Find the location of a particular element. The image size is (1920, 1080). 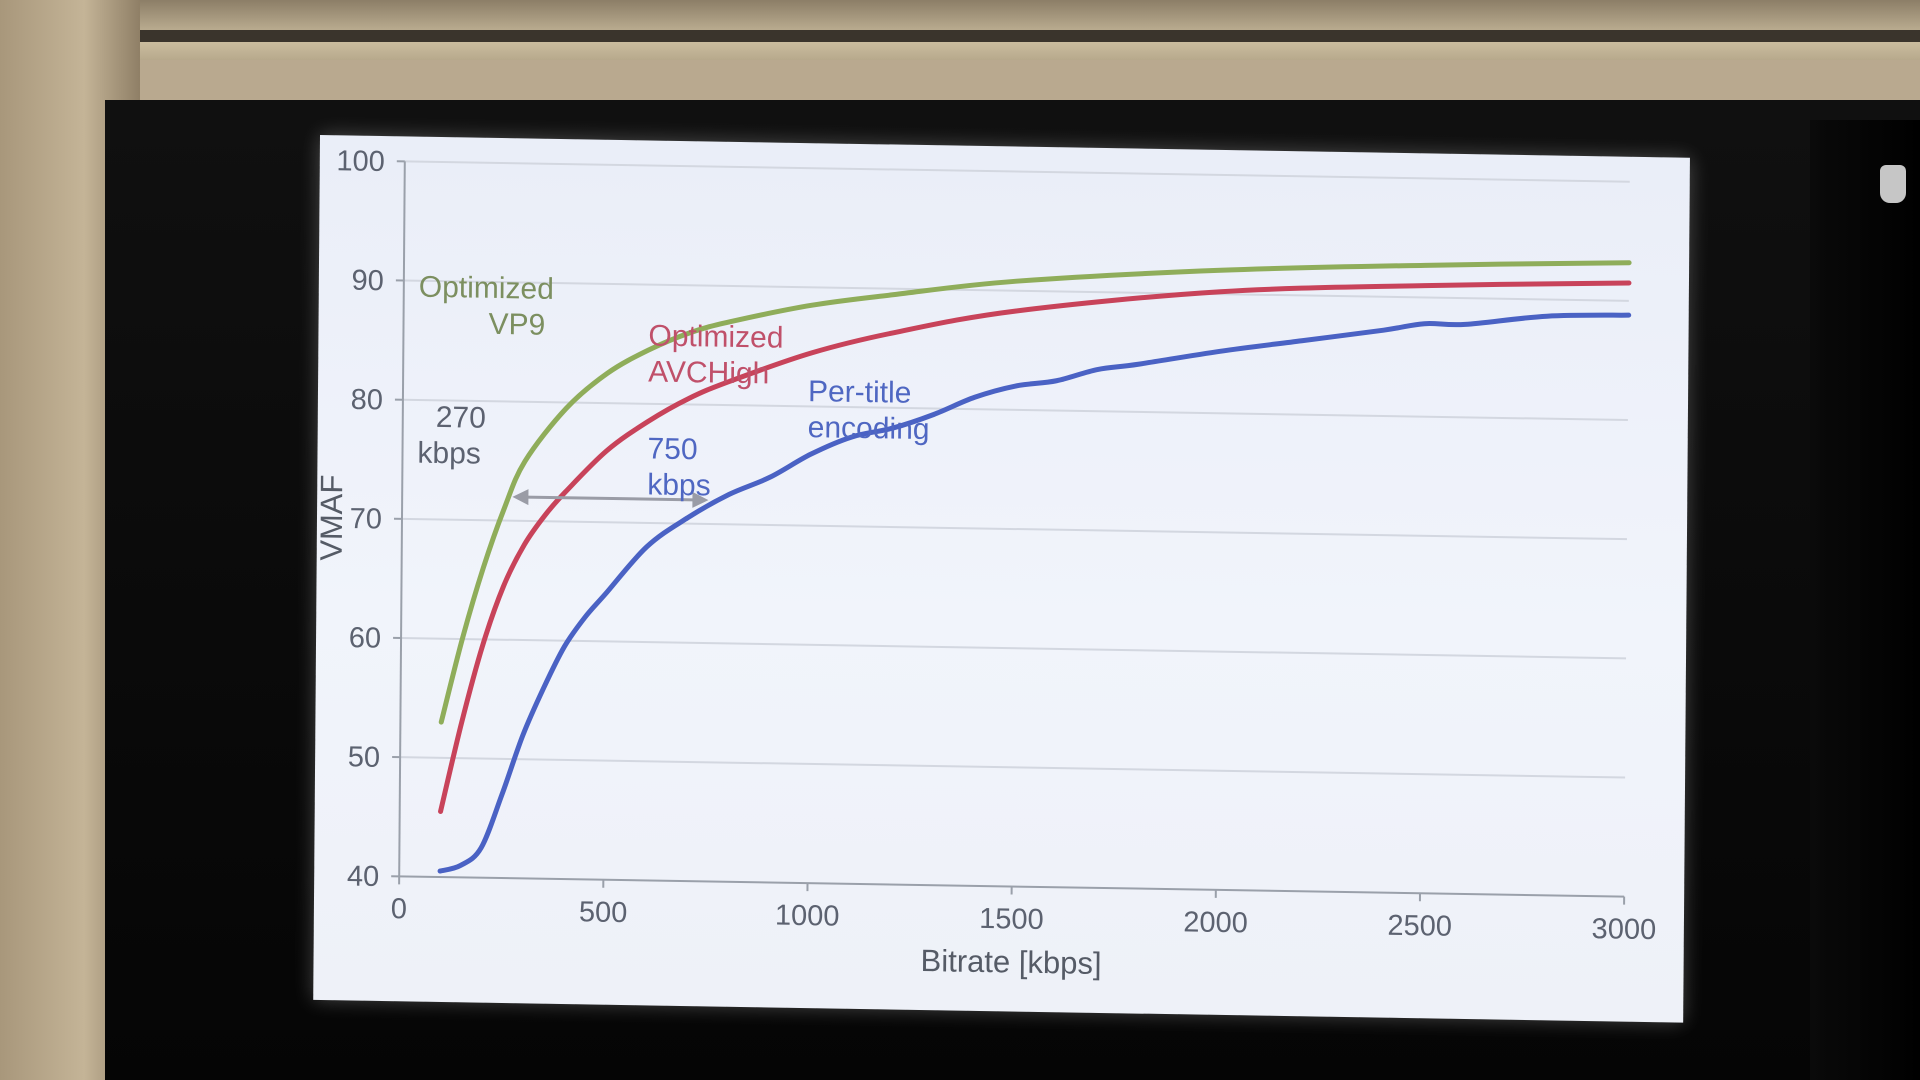

x-tick-label: 3000 is located at coordinates (1624, 929).